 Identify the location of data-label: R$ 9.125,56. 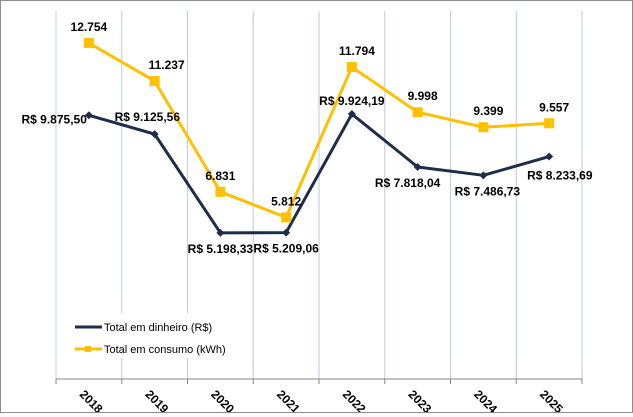
(148, 117).